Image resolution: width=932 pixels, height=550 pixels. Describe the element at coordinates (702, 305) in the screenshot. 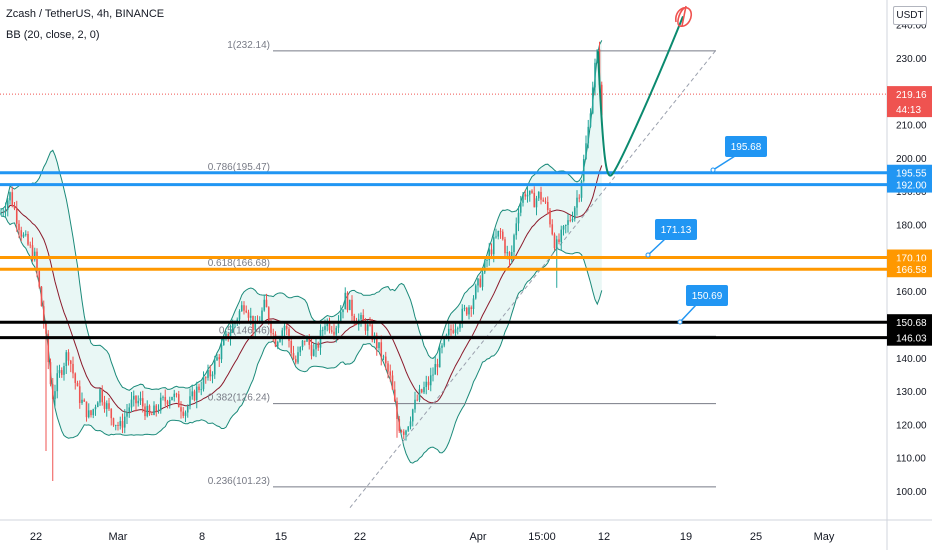

I see `callout-150.69: 150.69` at that location.